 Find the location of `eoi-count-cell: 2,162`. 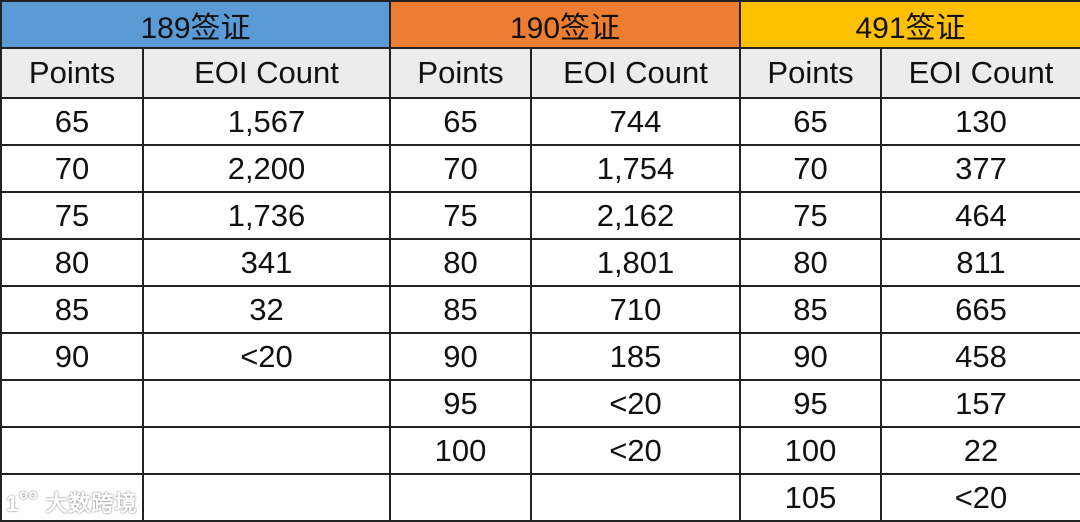

eoi-count-cell: 2,162 is located at coordinates (635, 215).